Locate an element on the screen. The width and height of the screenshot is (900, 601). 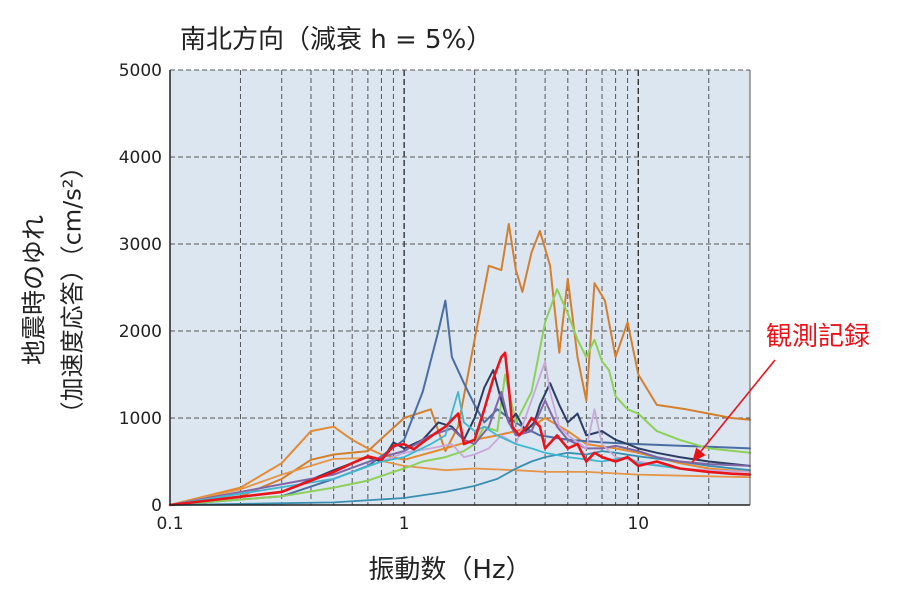
y-tick-label: 4000 is located at coordinates (140, 158).